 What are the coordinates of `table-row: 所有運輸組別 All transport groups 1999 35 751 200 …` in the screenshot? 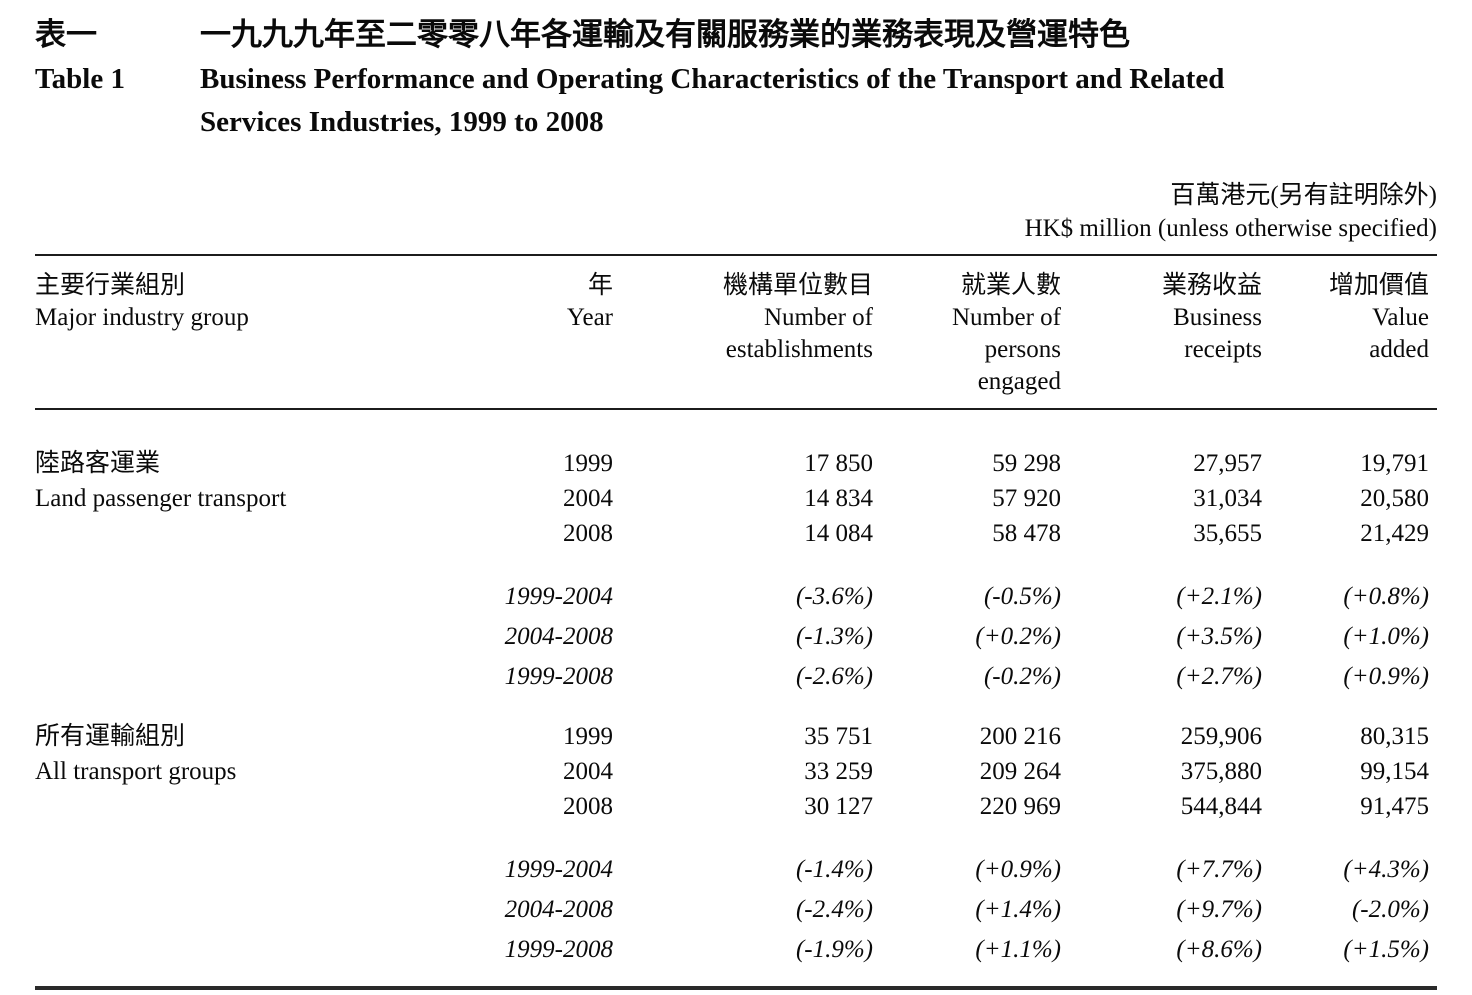 It's located at (736, 752).